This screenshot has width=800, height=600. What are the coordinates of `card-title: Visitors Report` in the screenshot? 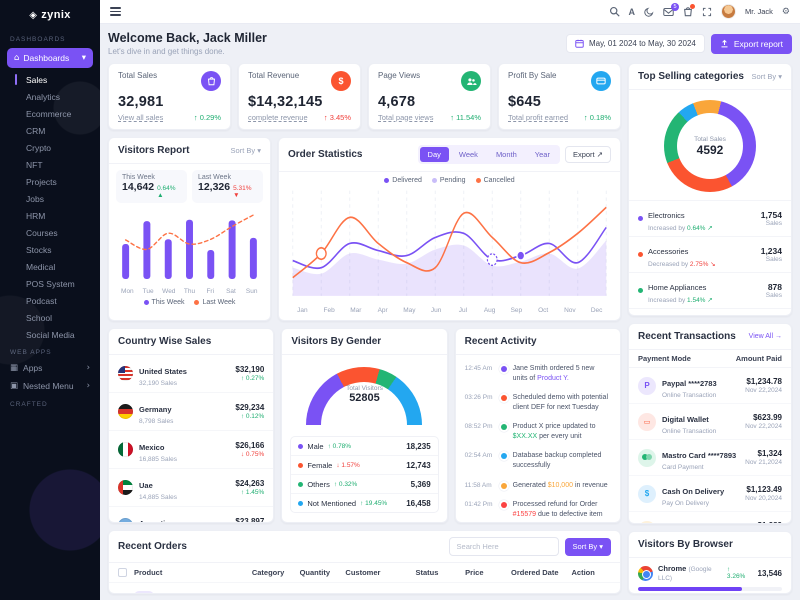 It's located at (154, 150).